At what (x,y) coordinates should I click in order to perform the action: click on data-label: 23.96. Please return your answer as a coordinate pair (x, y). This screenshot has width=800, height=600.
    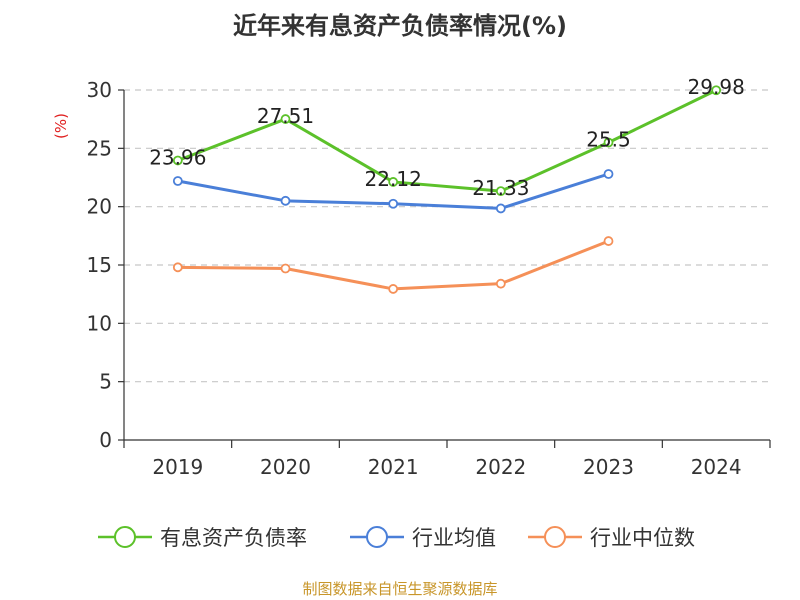
    Looking at the image, I should click on (177, 157).